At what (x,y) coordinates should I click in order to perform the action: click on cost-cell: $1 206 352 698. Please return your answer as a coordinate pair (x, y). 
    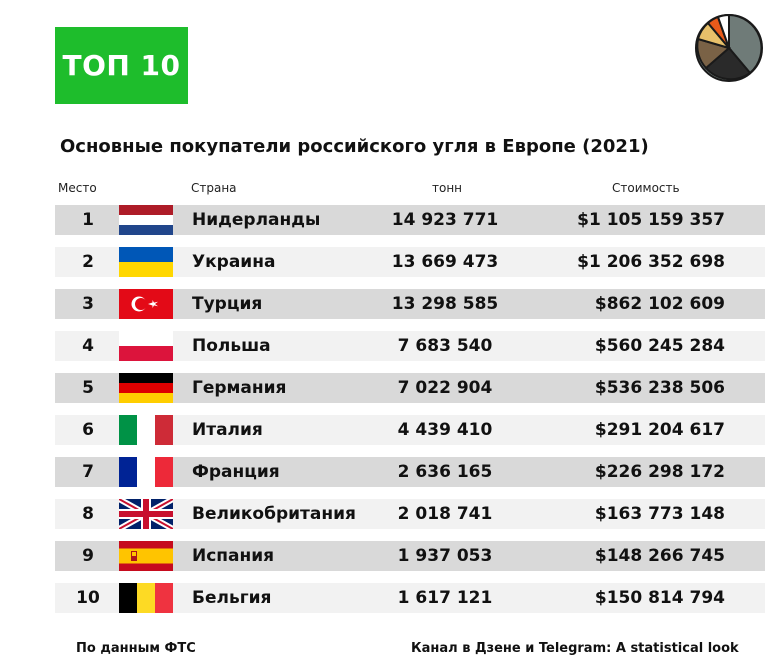
    Looking at the image, I should click on (651, 262).